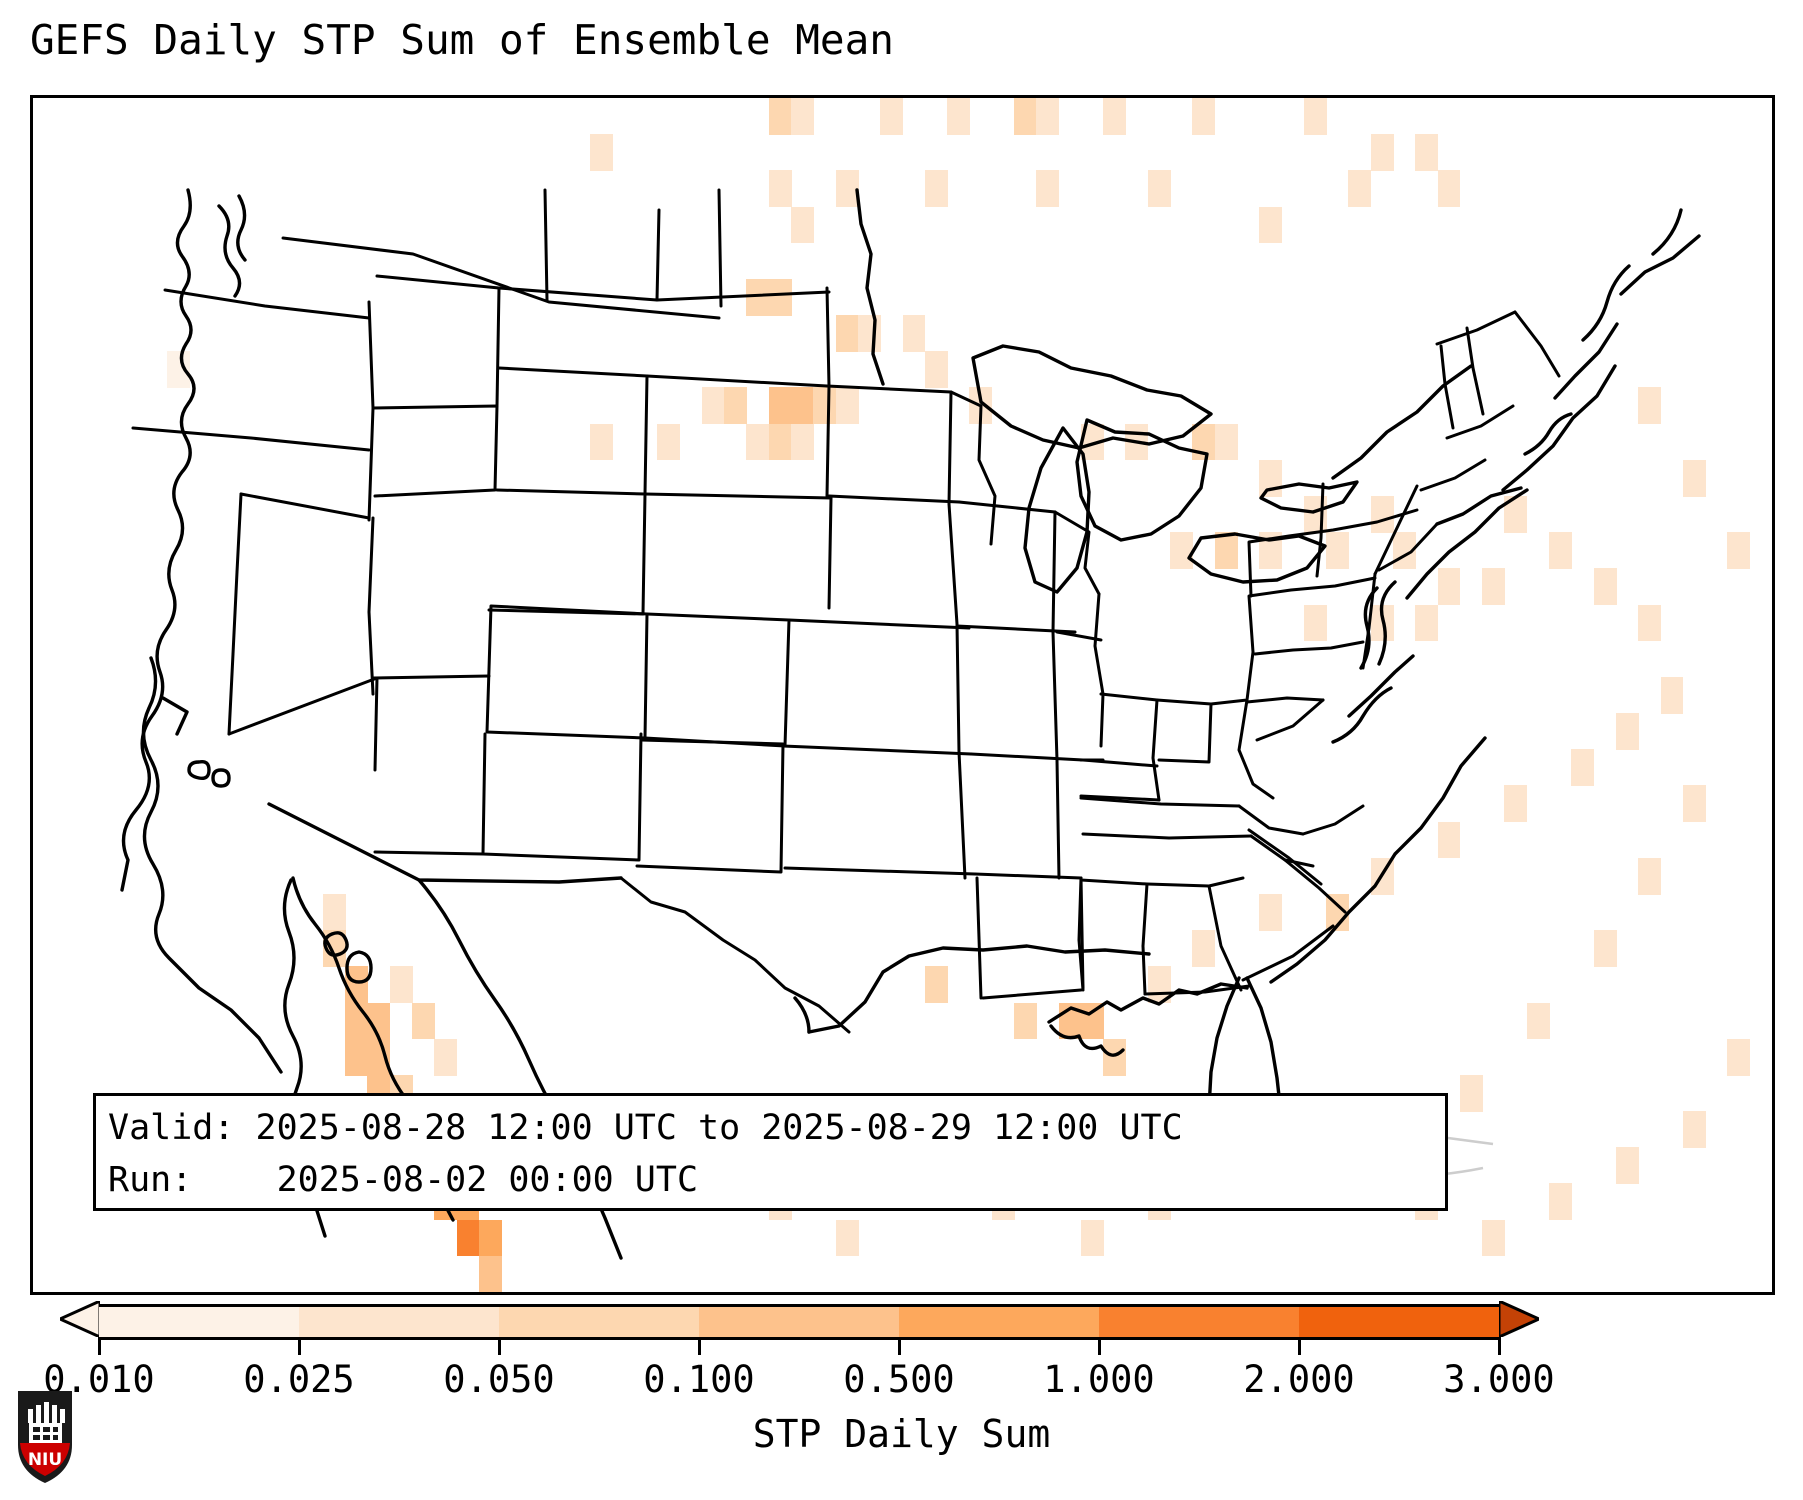  I want to click on colorbar-tick-label: 0.025, so click(299, 1379).